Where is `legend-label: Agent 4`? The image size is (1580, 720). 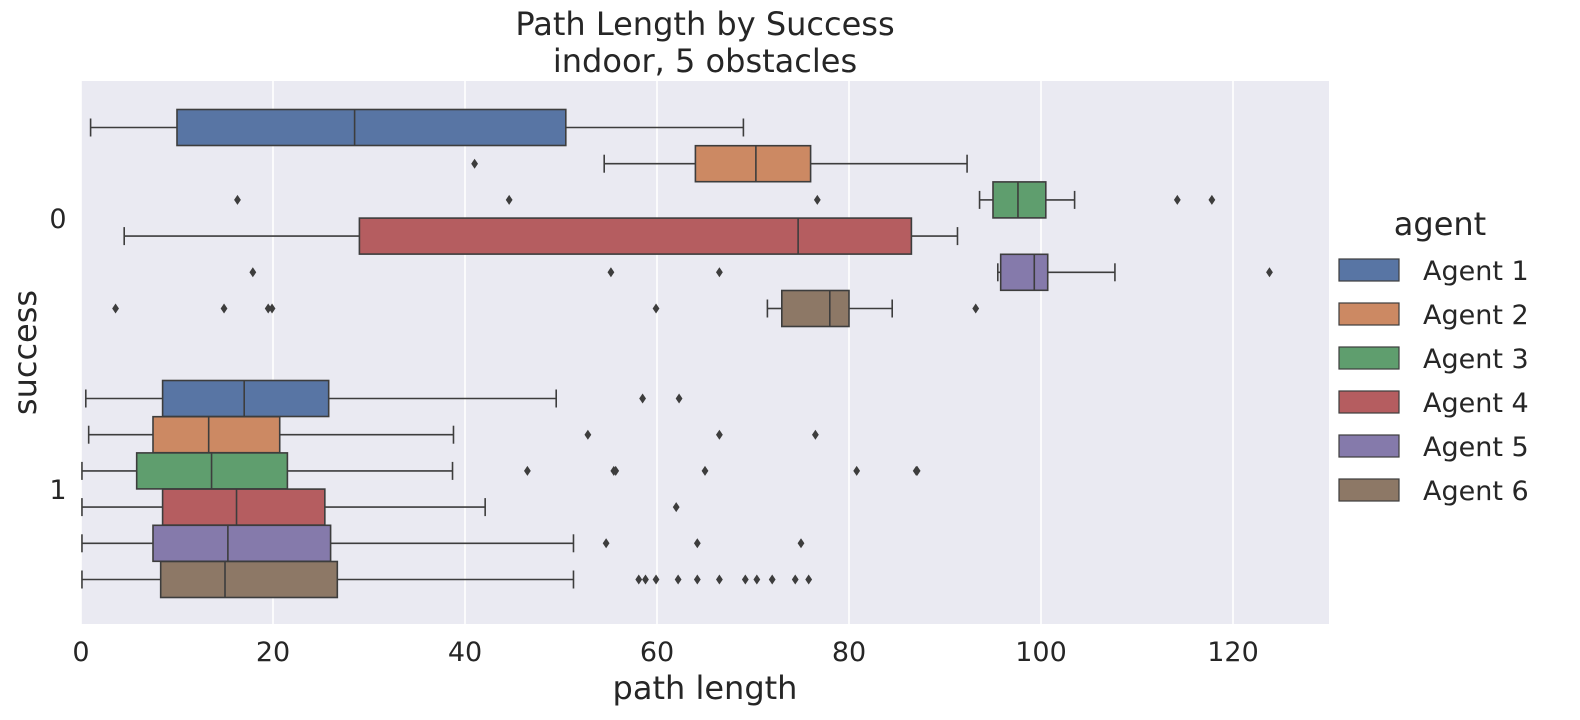
legend-label: Agent 4 is located at coordinates (1476, 403).